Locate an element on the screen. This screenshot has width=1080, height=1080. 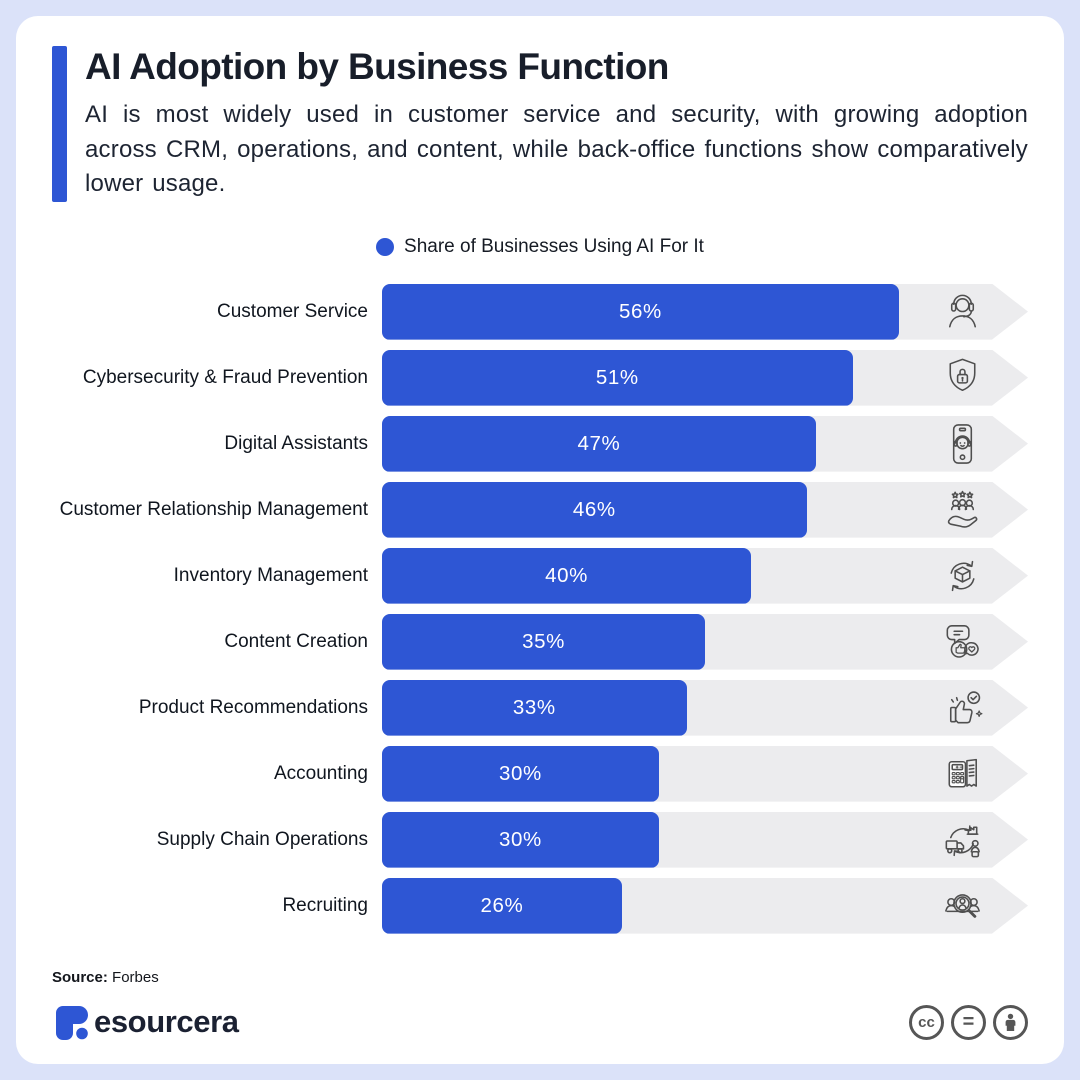
content-bubbles-icon is located at coordinates (962, 641).